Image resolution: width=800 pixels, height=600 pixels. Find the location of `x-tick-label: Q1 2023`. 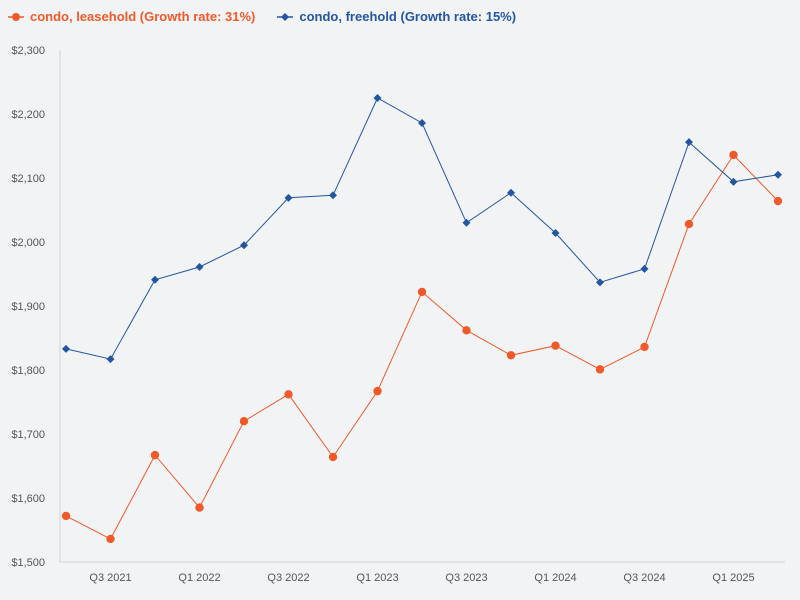

x-tick-label: Q1 2023 is located at coordinates (377, 578).